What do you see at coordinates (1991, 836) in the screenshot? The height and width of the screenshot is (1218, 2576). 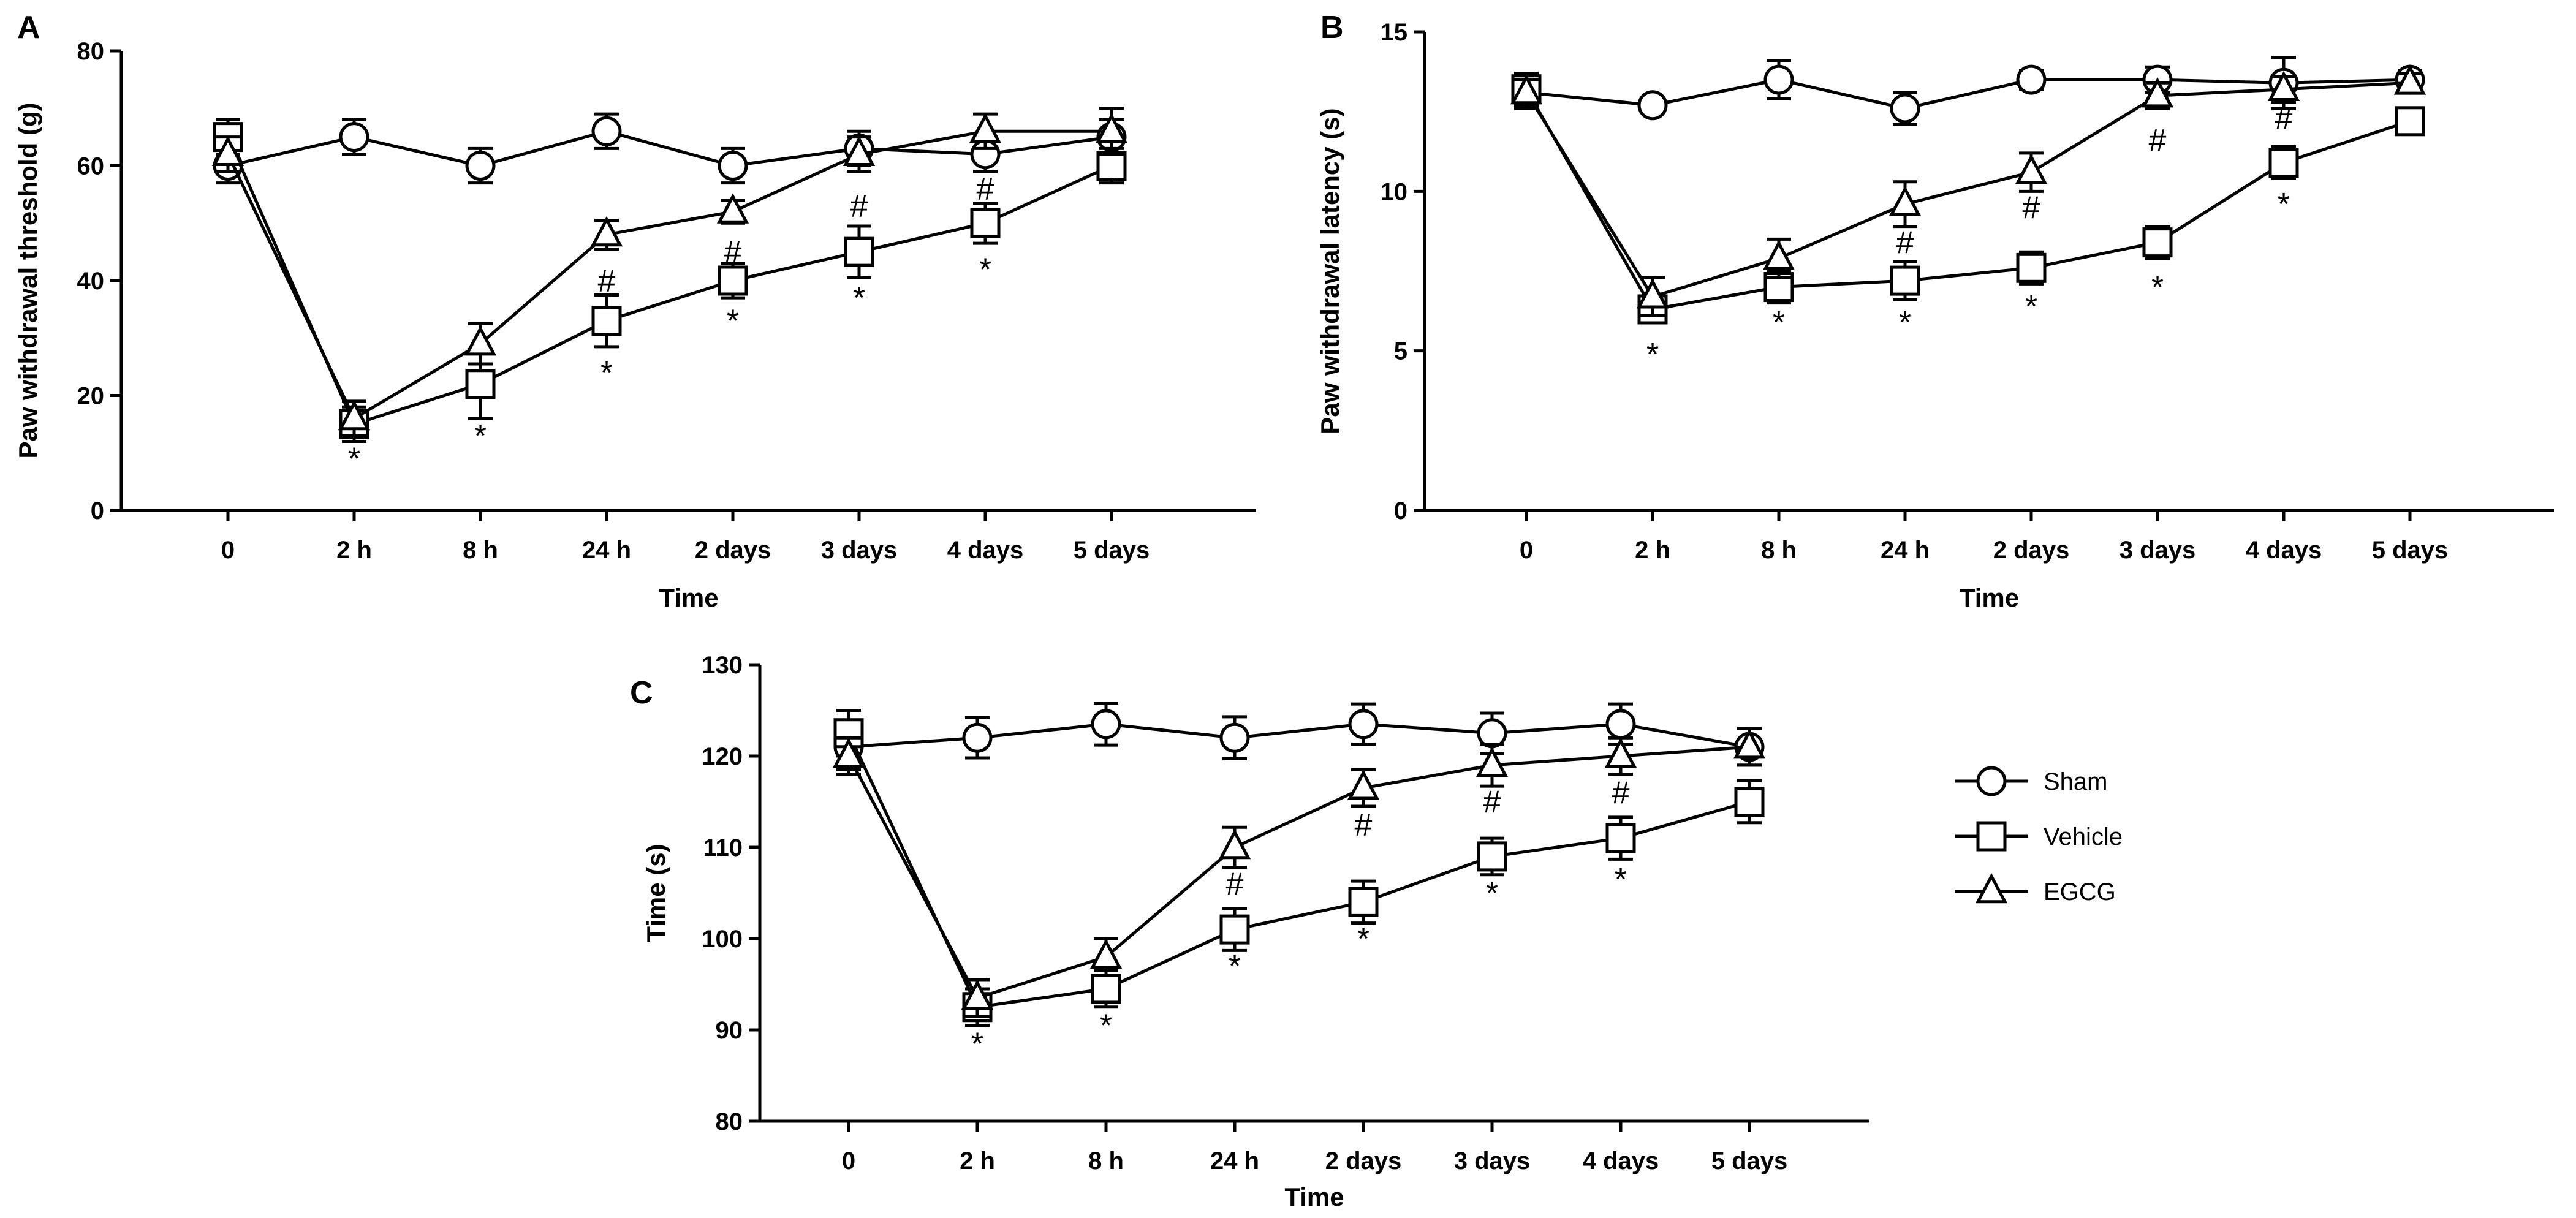 I see `legend-marker-vehicle` at bounding box center [1991, 836].